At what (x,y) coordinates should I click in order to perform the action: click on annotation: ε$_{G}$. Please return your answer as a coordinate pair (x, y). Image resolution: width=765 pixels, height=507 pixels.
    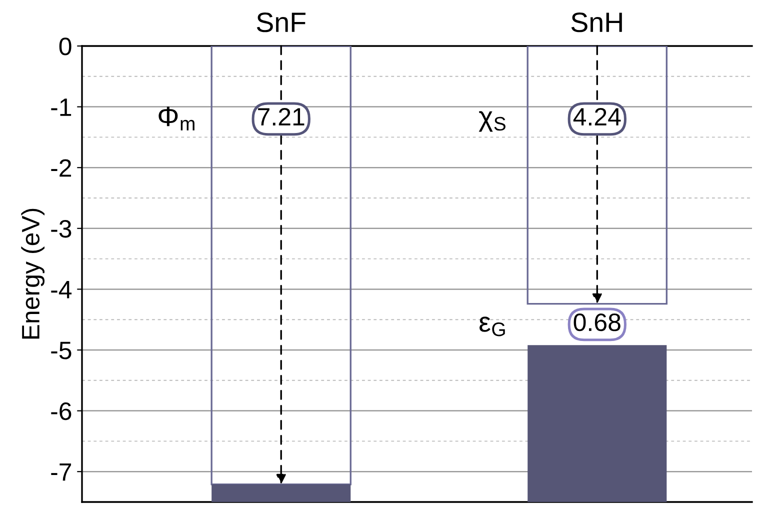
    Looking at the image, I should click on (492, 326).